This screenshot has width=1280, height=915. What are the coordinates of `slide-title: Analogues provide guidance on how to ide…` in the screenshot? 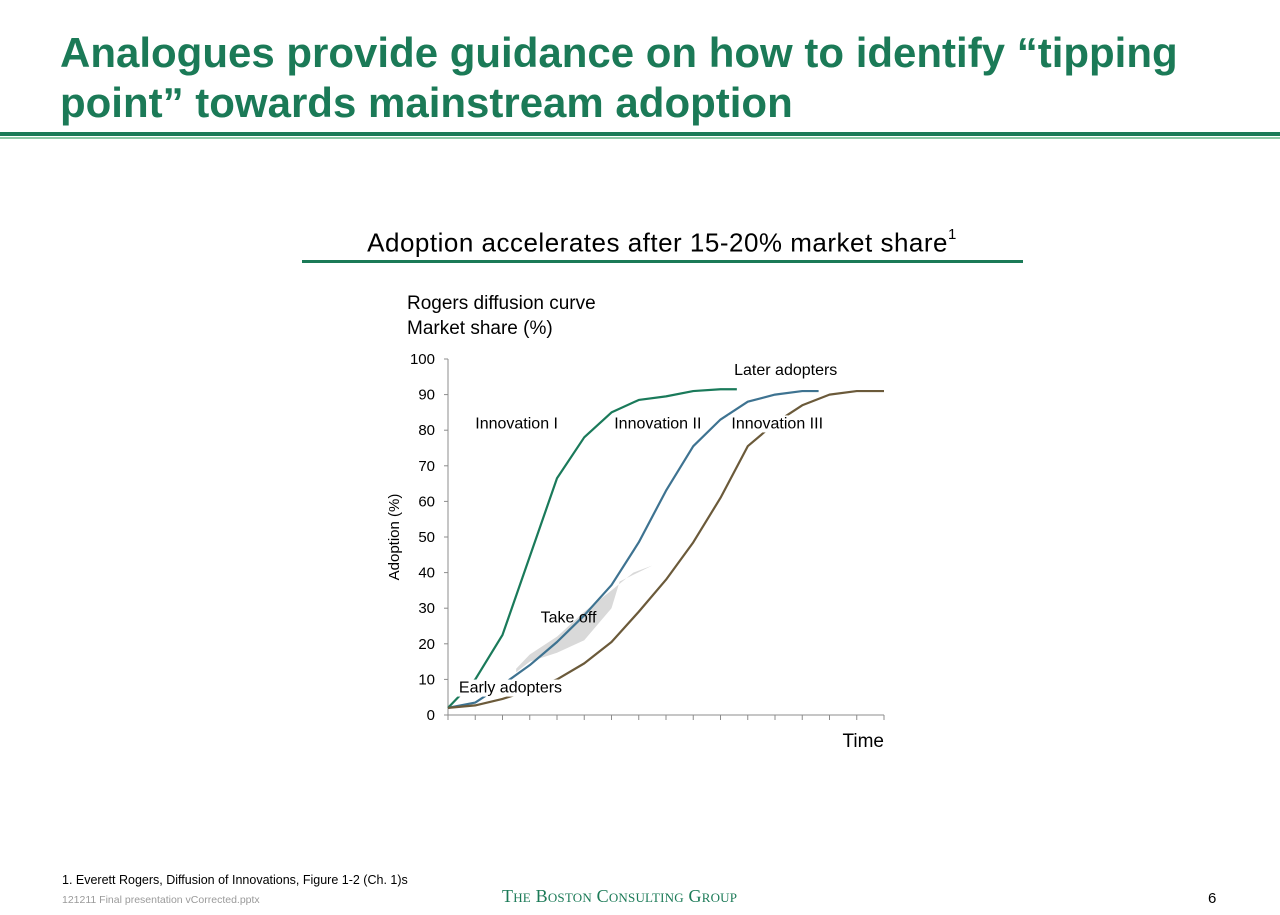 It's located at (619, 77).